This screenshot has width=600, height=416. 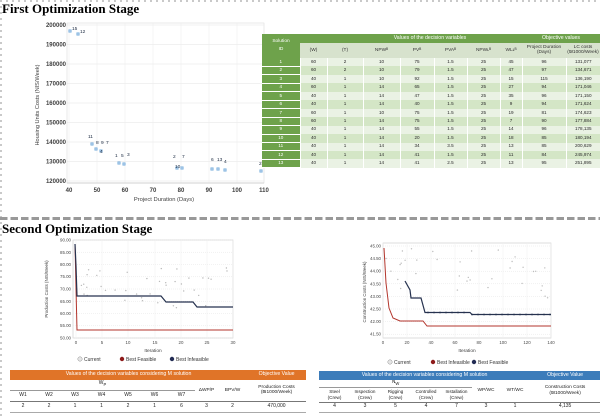 What do you see at coordinates (66, 289) in the screenshot?
I see `svg-text: 70.00` at bounding box center [66, 289].